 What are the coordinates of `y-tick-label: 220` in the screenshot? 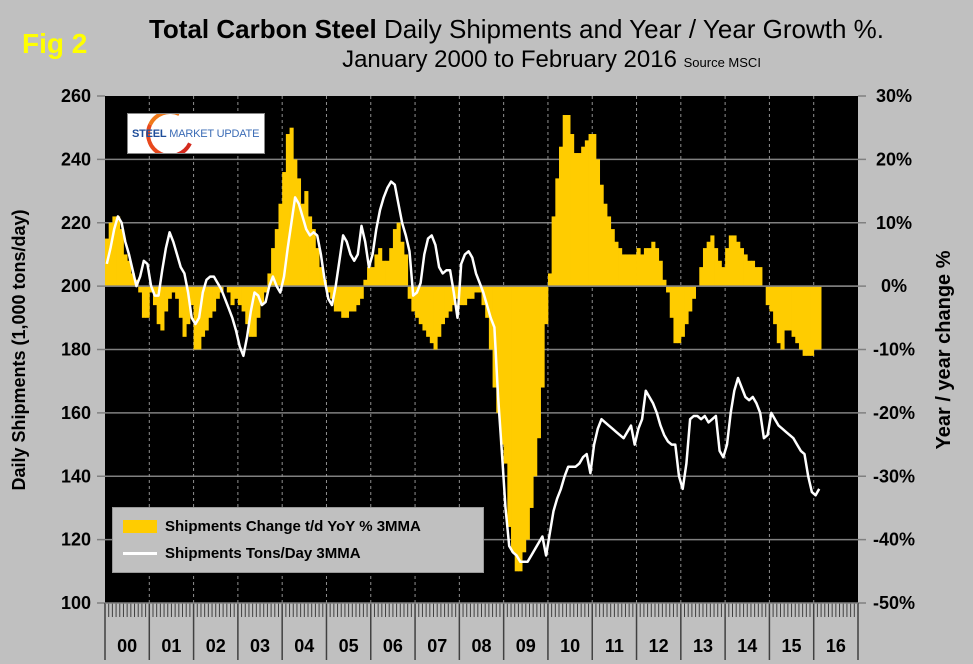 It's located at (76, 223).